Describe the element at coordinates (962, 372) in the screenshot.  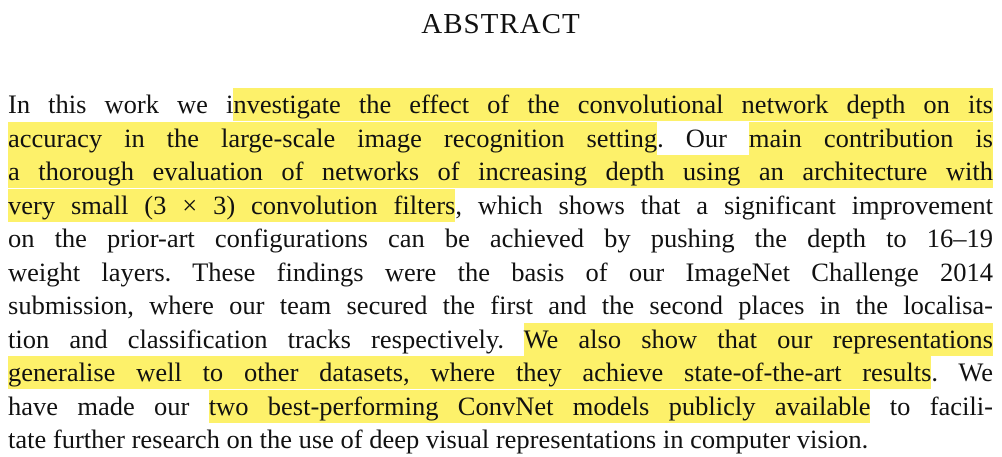
I see `abstract-text: . We` at that location.